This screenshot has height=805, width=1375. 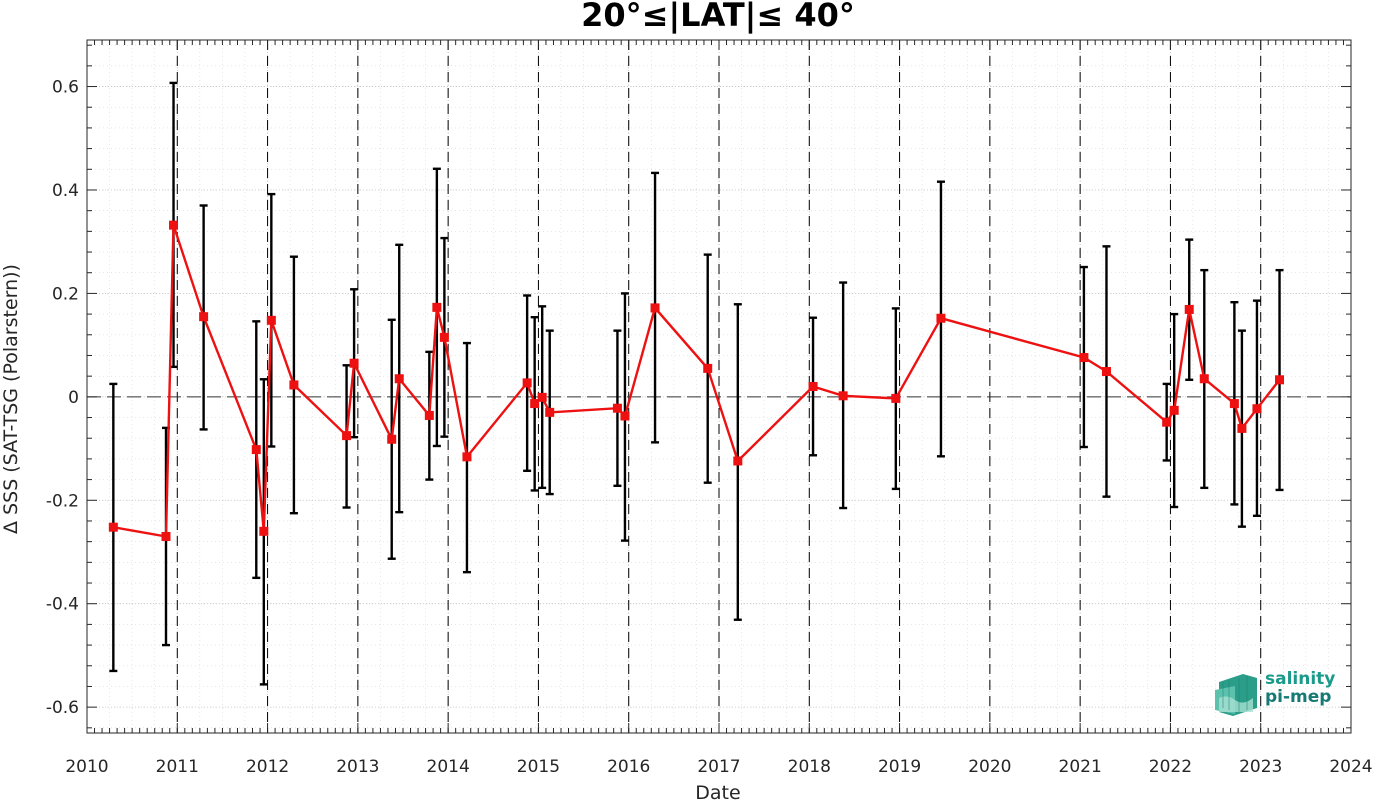 What do you see at coordinates (62, 398) in the screenshot?
I see `y-tick-labels: -0.6 -0.4 -0.2 0 0.2 0.4 0.6` at bounding box center [62, 398].